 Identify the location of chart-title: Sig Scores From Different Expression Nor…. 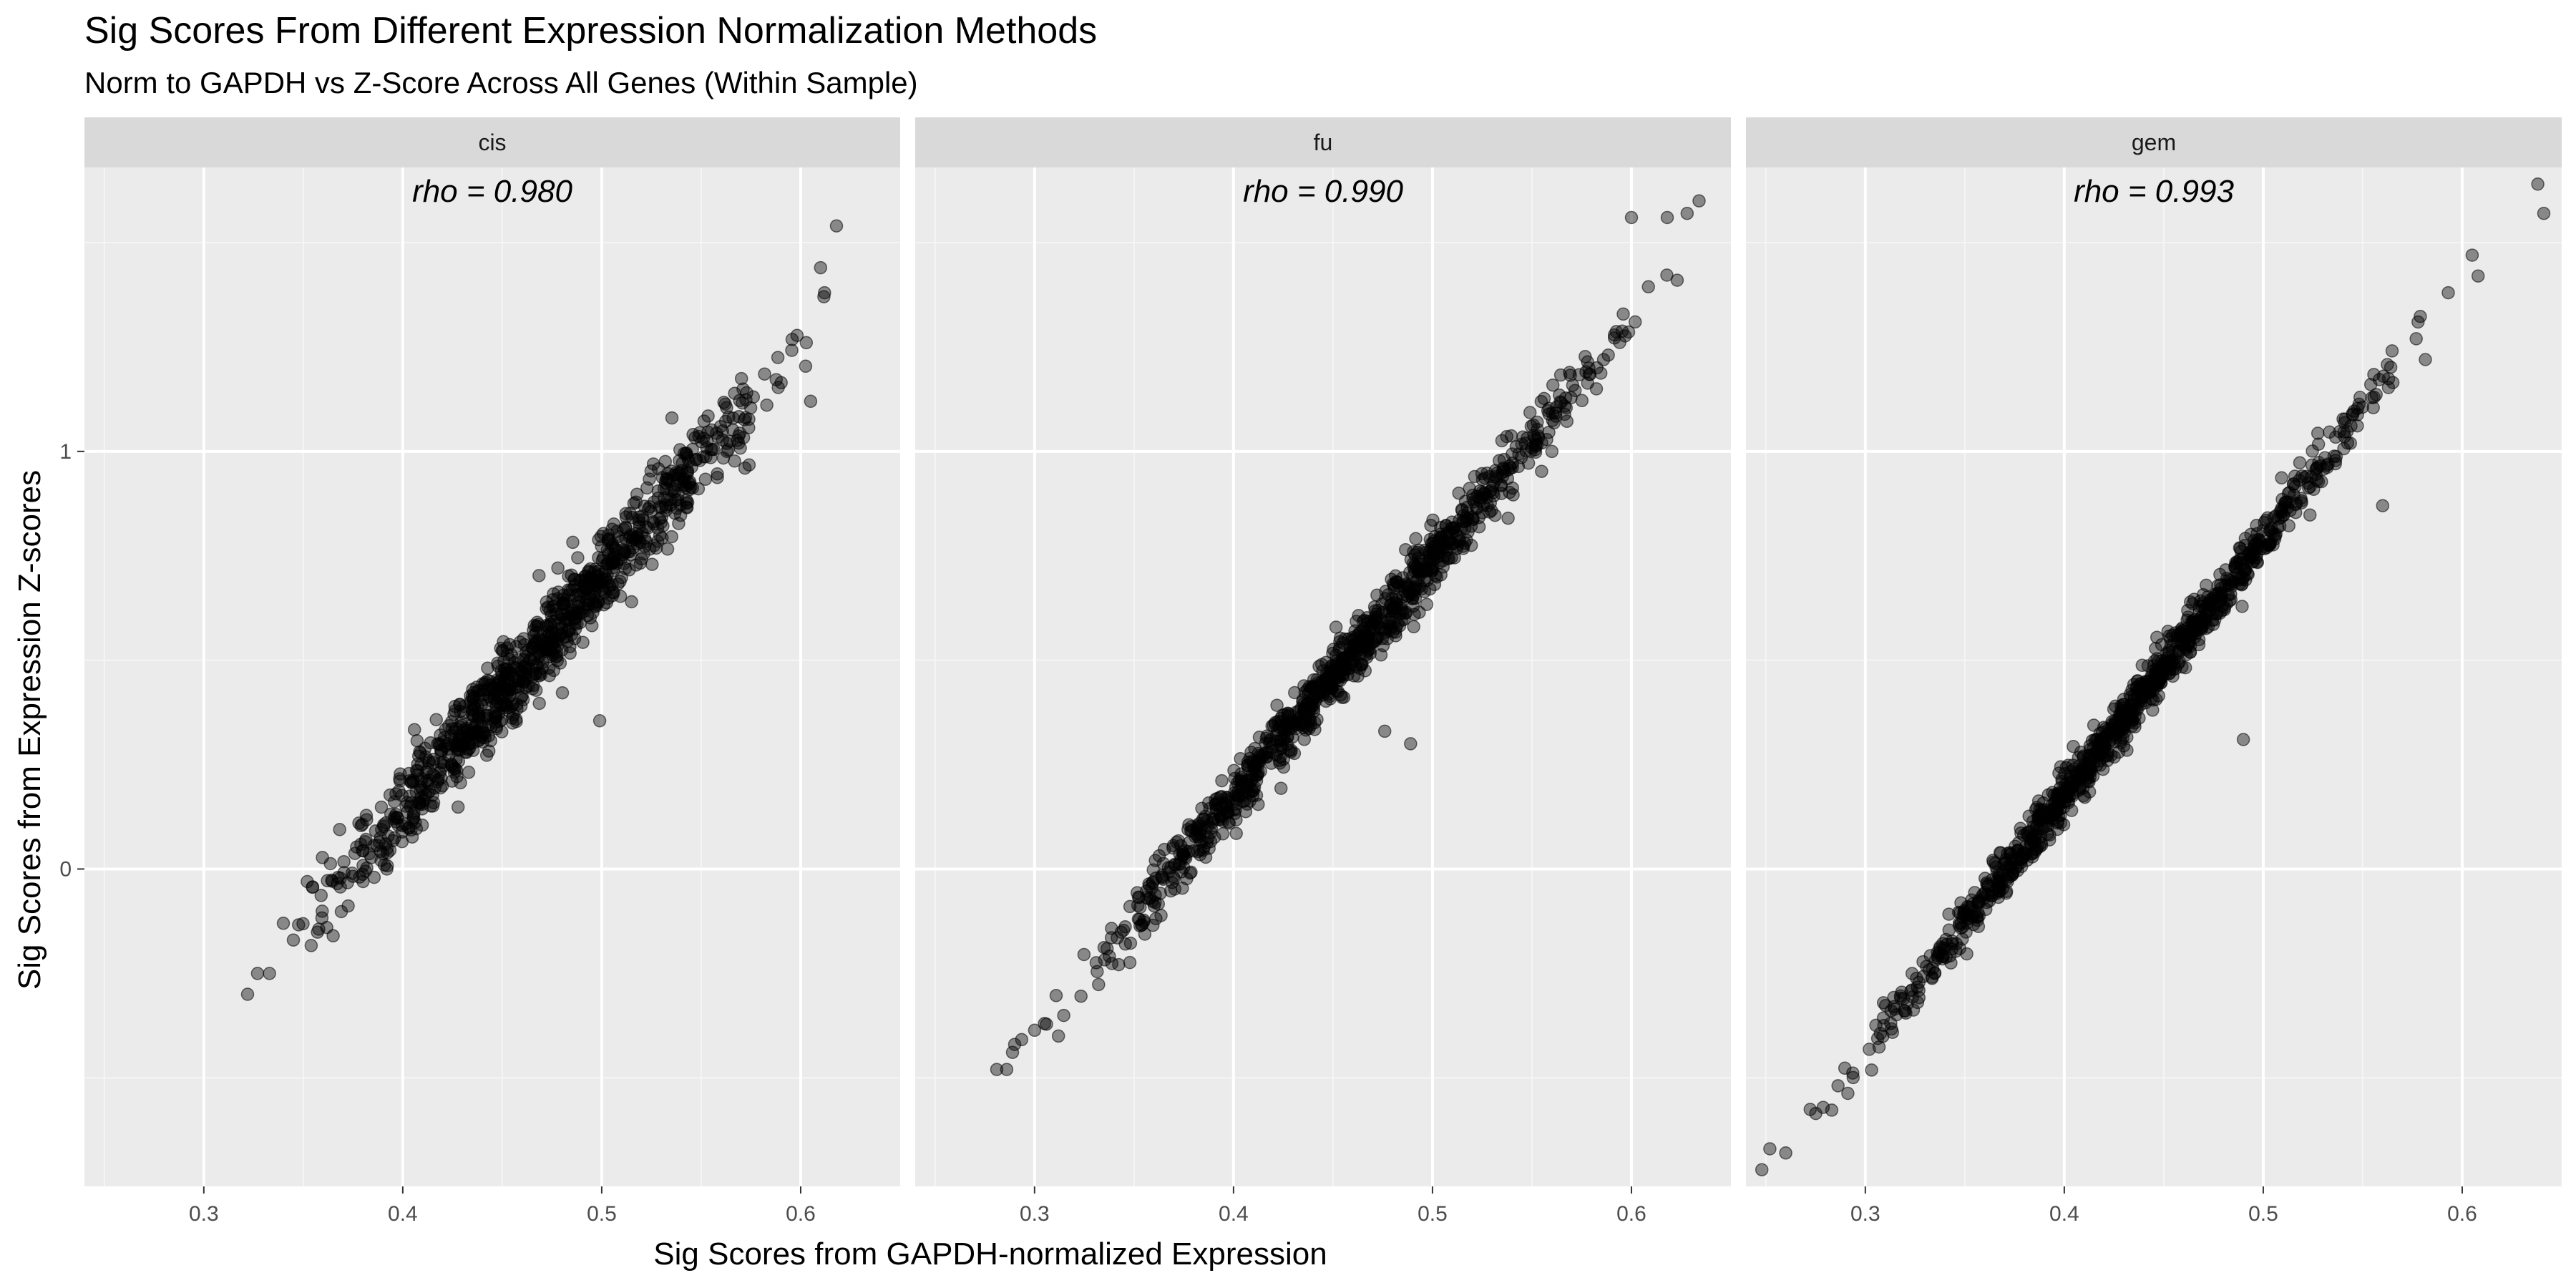
(590, 31).